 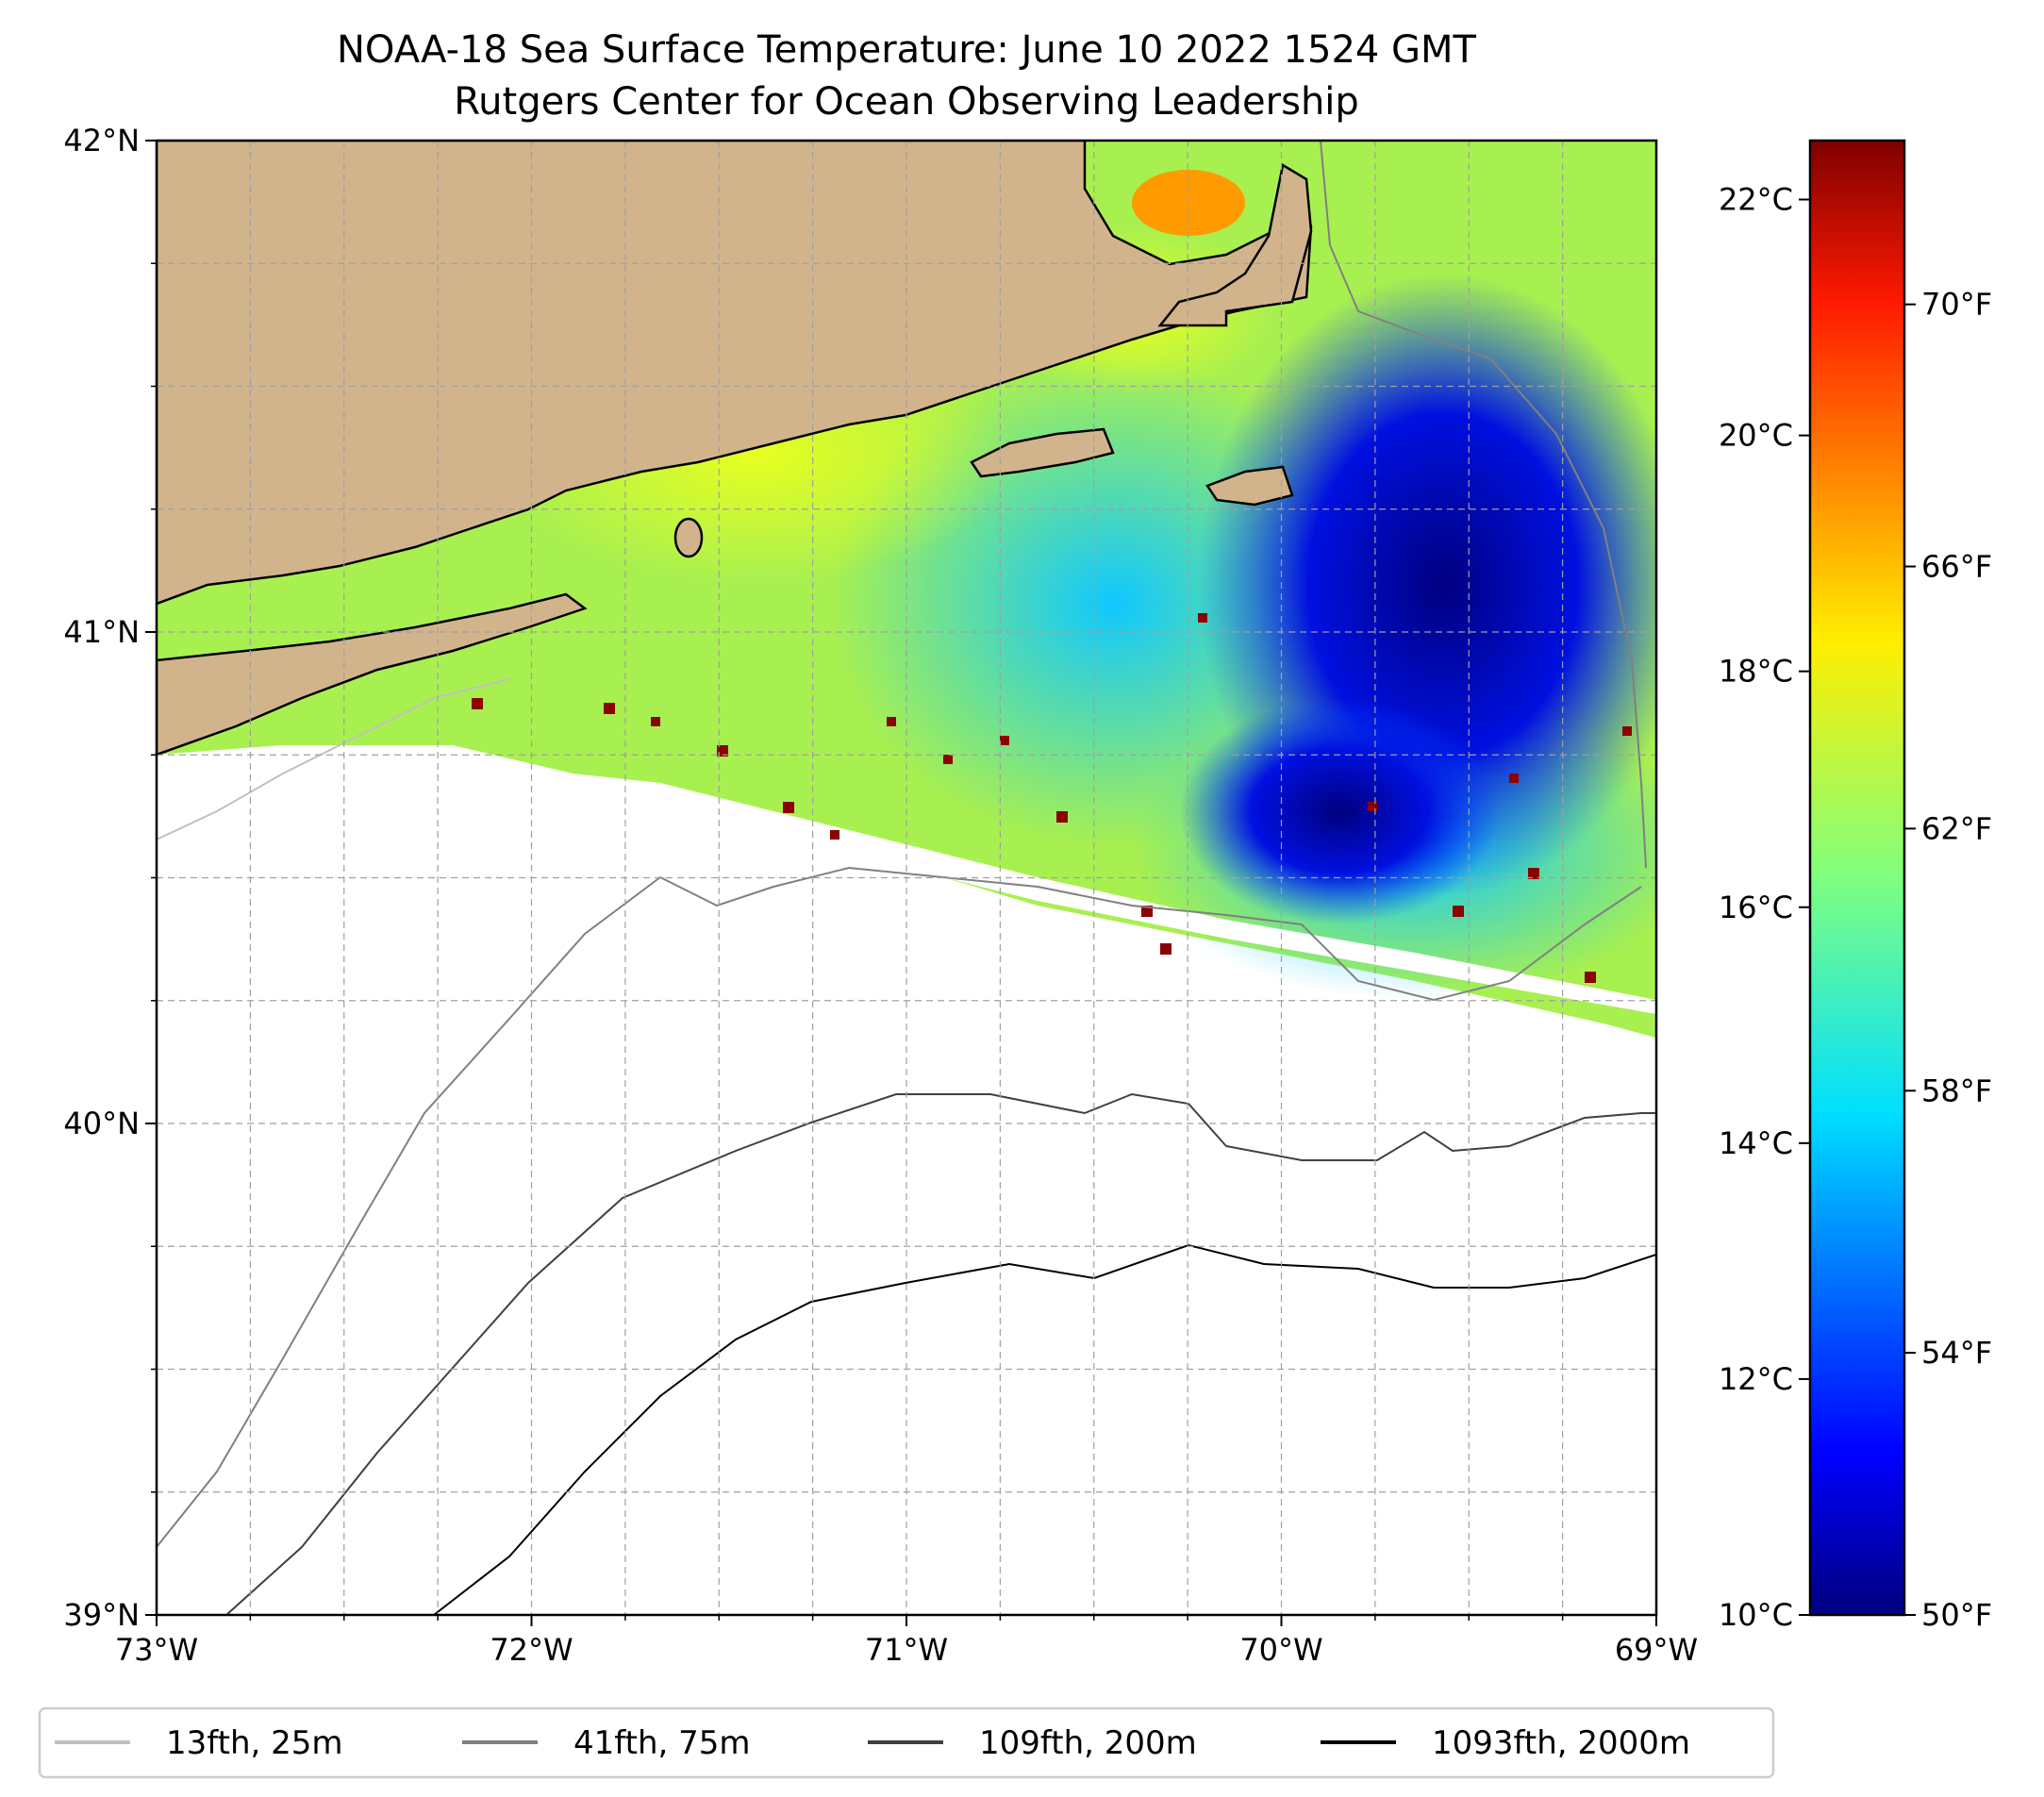 I want to click on lon-tick-label: 72°W, so click(x=531, y=1650).